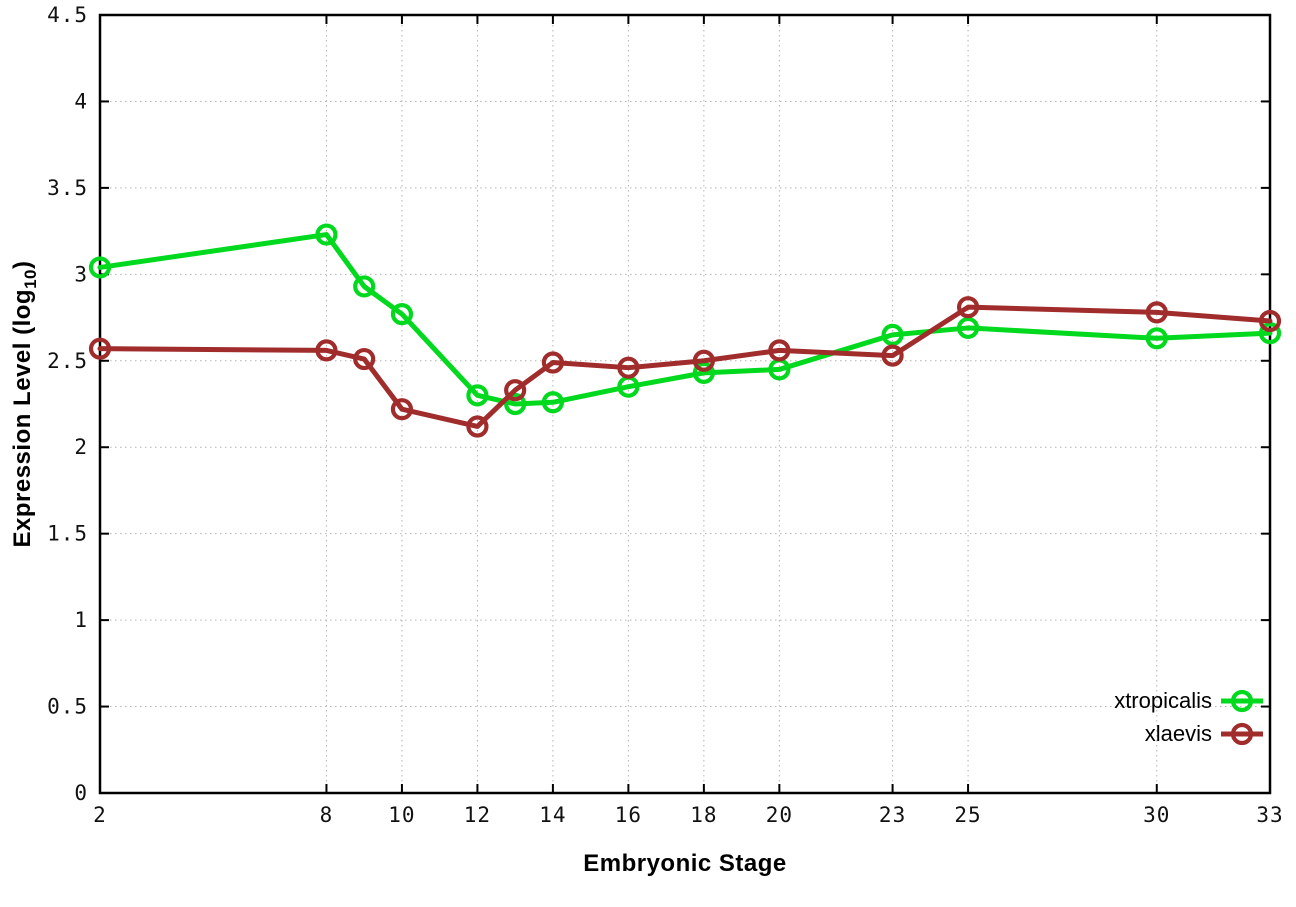  What do you see at coordinates (703, 815) in the screenshot?
I see `x-tick-label: 18` at bounding box center [703, 815].